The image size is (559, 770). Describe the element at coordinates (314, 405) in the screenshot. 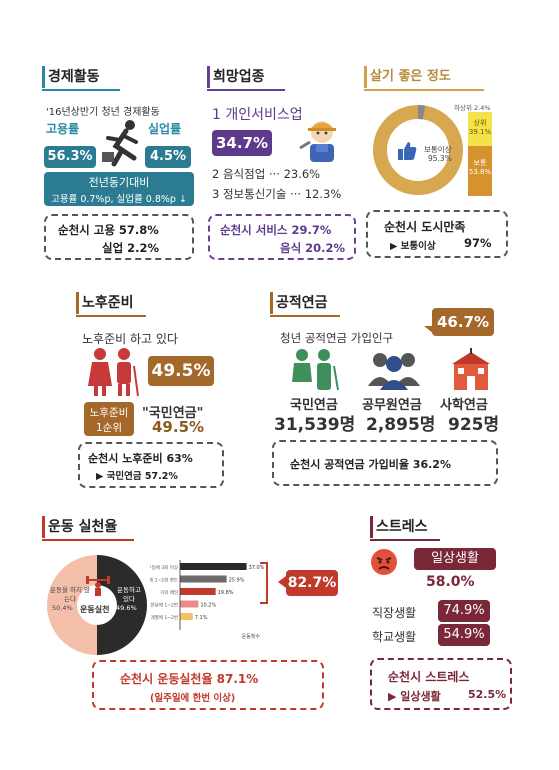

I see `national-pension-label: 국민연금` at that location.